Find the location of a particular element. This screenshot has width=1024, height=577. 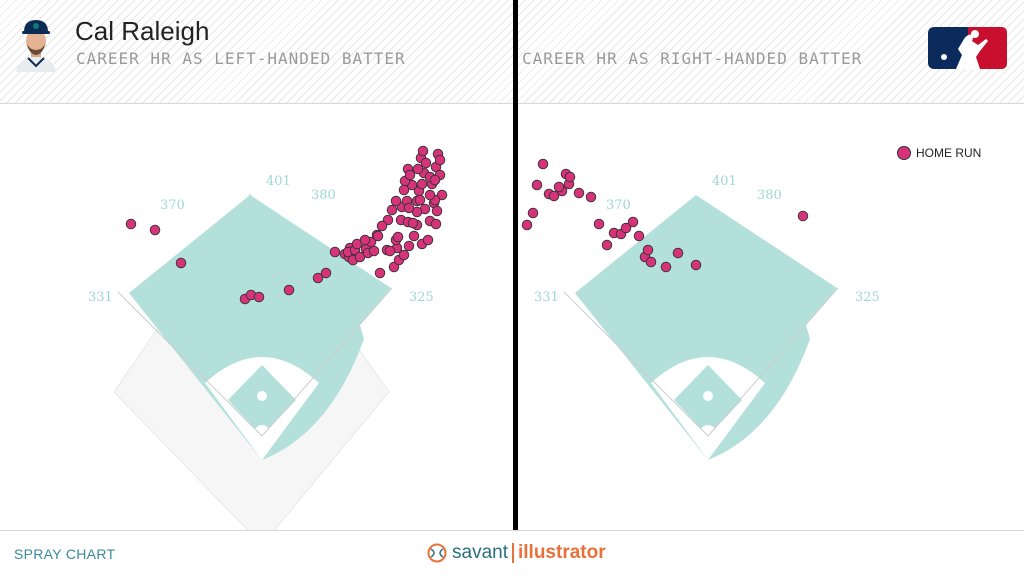

panel-divider is located at coordinates (515, 288).